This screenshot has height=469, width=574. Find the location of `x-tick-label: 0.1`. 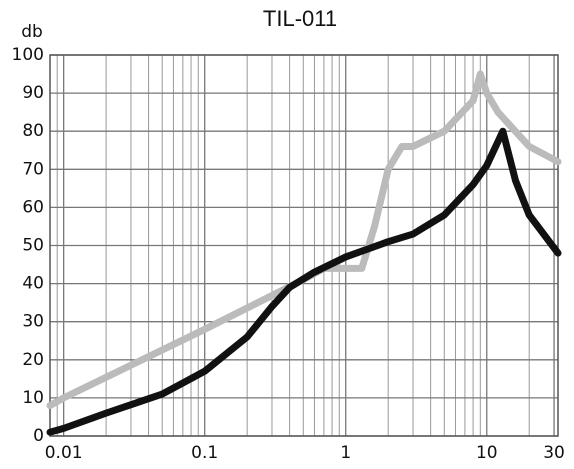

x-tick-label: 0.1 is located at coordinates (204, 453).